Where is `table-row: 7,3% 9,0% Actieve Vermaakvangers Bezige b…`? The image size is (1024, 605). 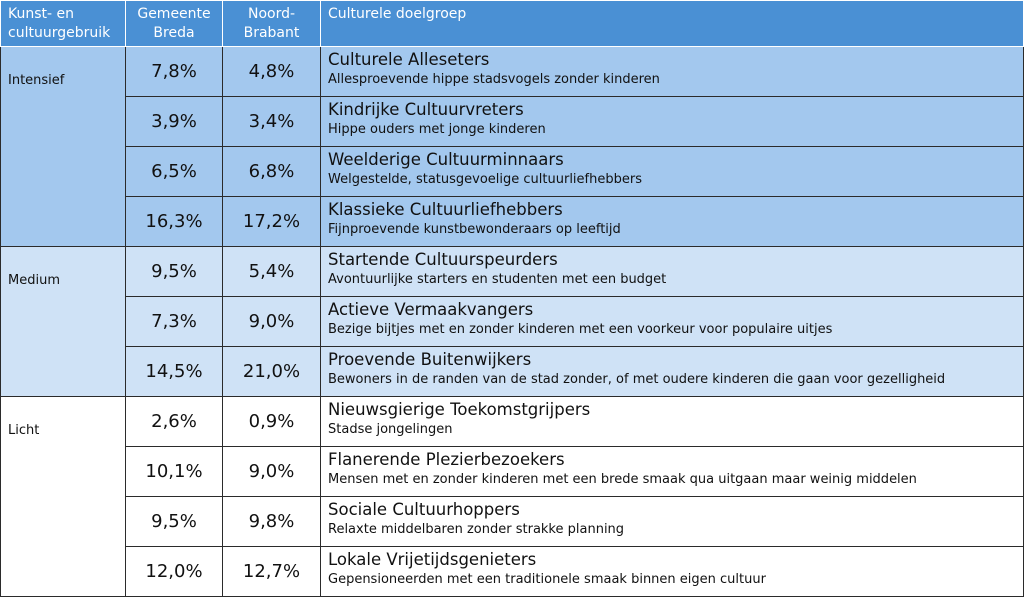 table-row: 7,3% 9,0% Actieve Vermaakvangers Bezige b… is located at coordinates (512, 321).